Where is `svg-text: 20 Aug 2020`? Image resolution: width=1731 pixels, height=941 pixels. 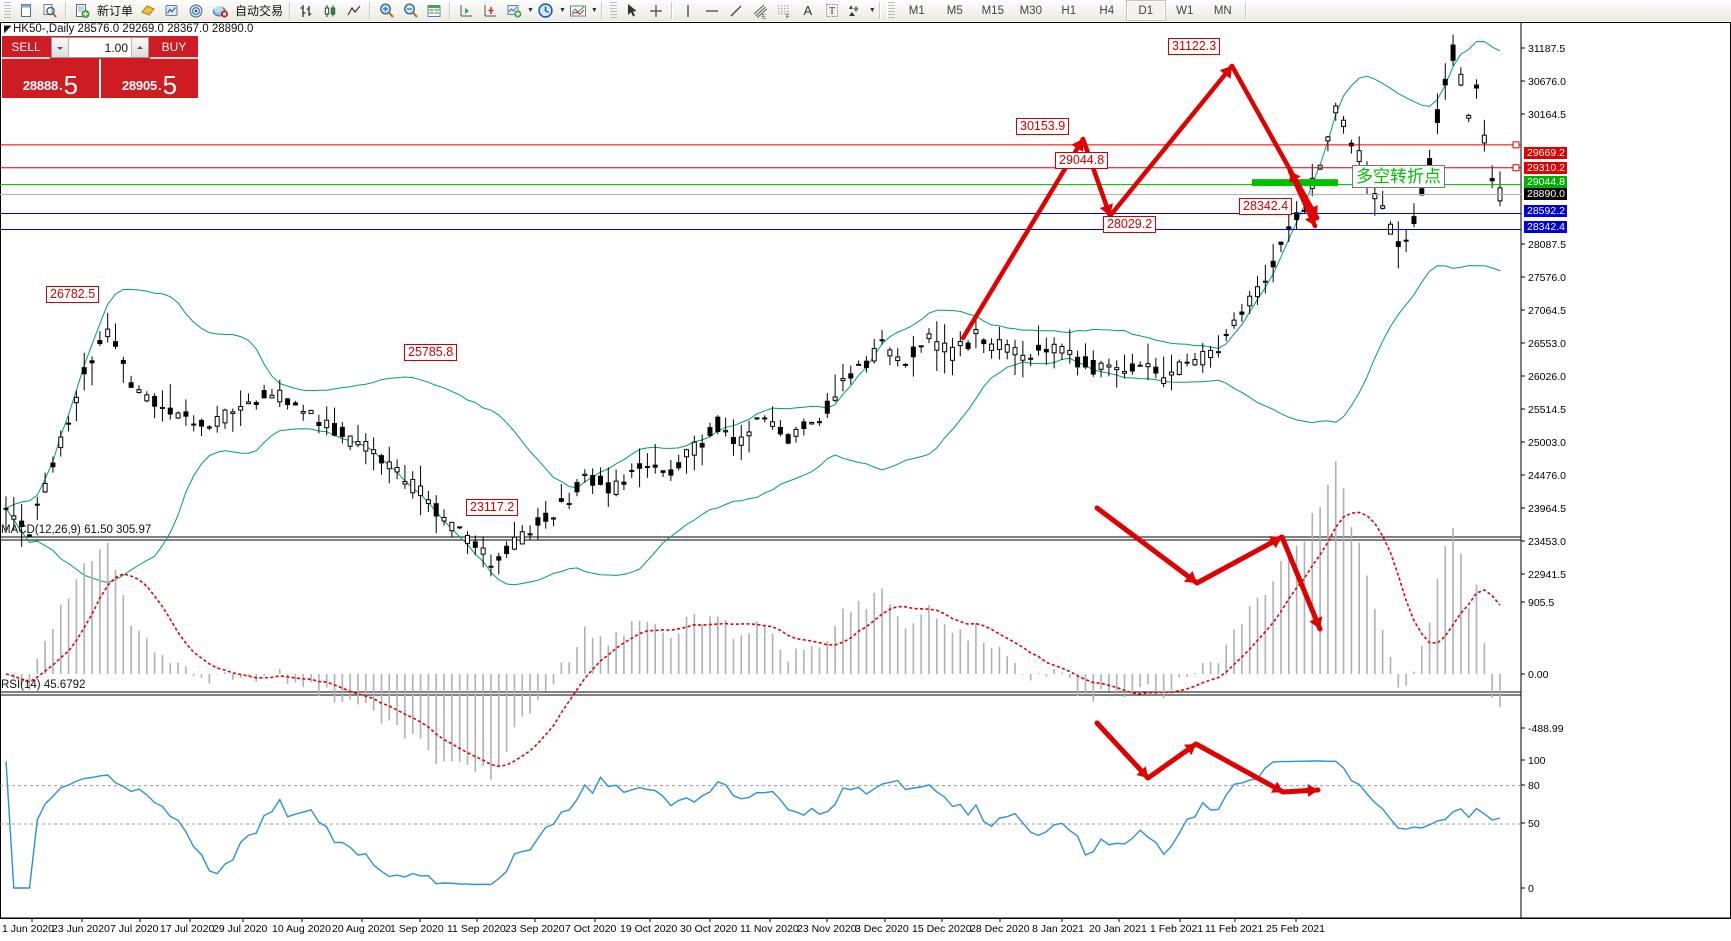
svg-text: 20 Aug 2020 is located at coordinates (361, 929).